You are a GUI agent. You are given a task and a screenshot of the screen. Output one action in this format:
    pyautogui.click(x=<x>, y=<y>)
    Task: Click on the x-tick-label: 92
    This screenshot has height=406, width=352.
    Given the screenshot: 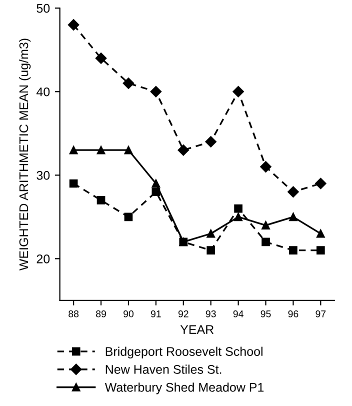 What is the action you would take?
    pyautogui.click(x=183, y=314)
    